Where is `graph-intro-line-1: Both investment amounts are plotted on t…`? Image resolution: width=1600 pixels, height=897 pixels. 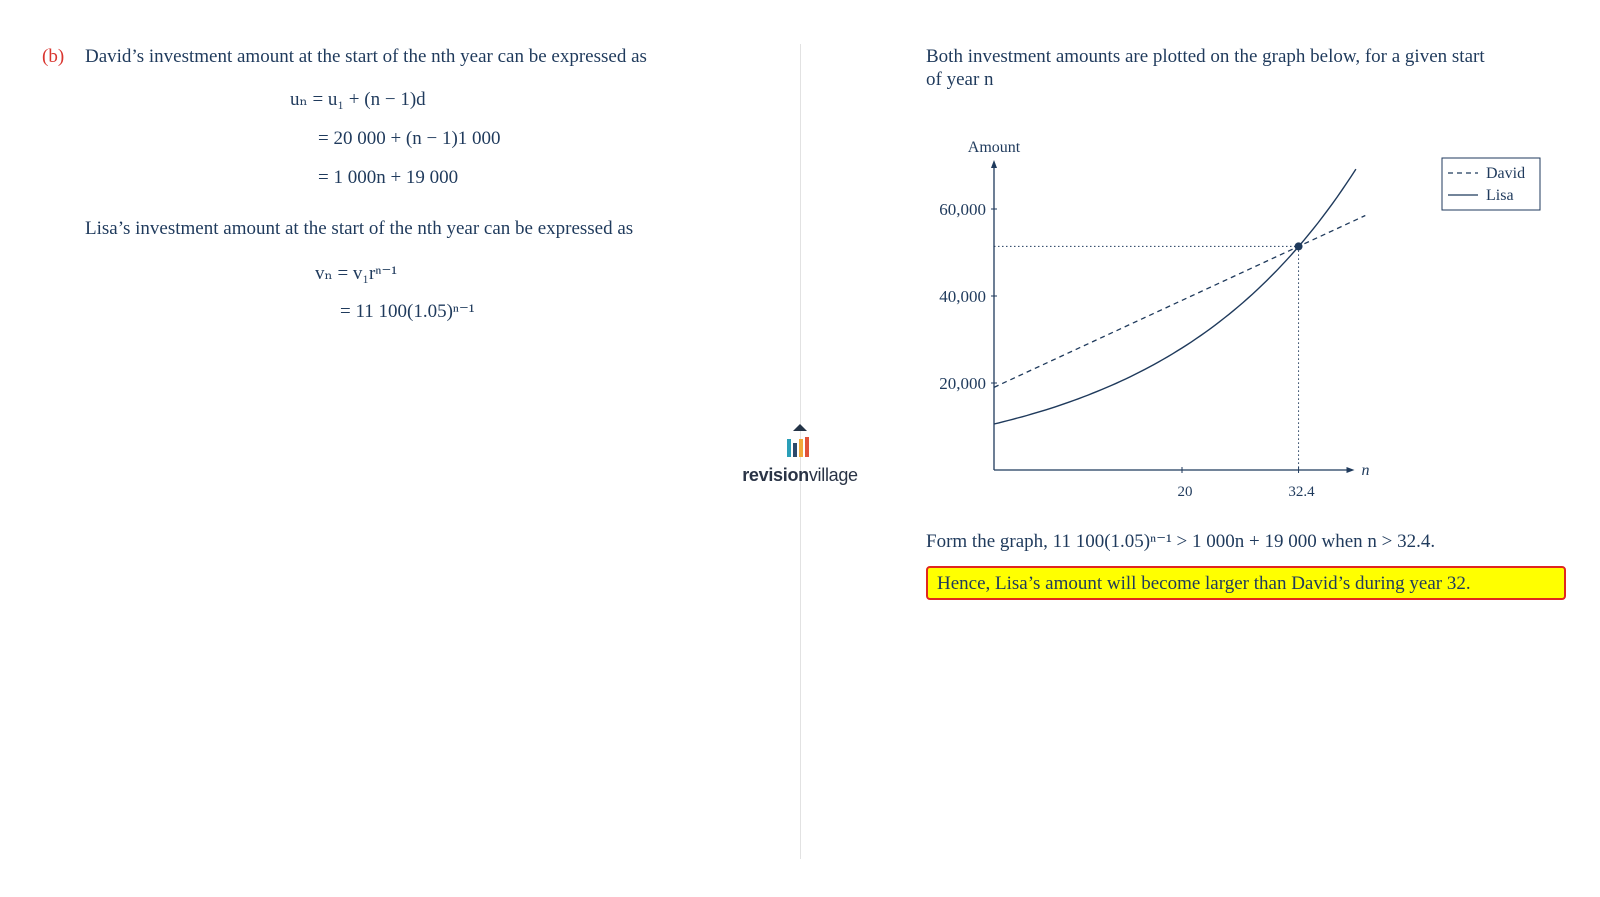
graph-intro-line-1: Both investment amounts are plotted on t… is located at coordinates (1205, 56).